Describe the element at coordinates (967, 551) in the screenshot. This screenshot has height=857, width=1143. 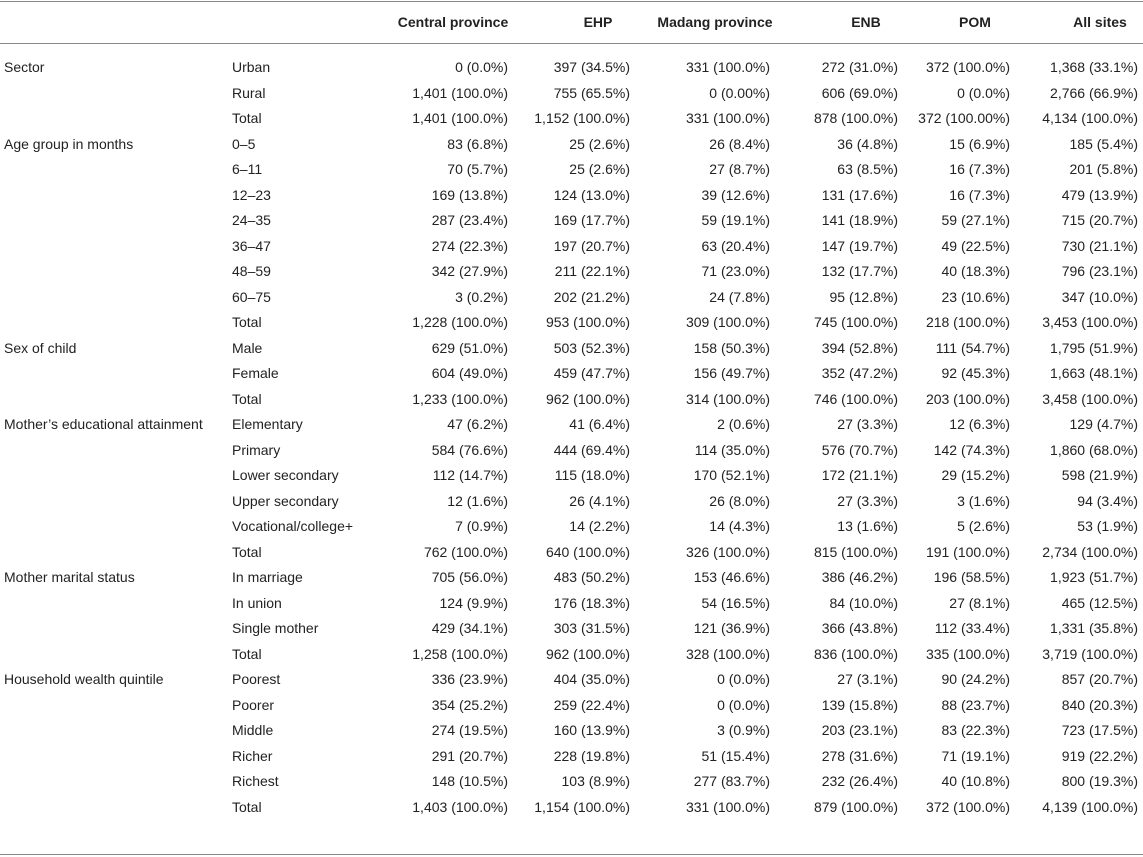
I see `cell: 191 (100.0%)` at that location.